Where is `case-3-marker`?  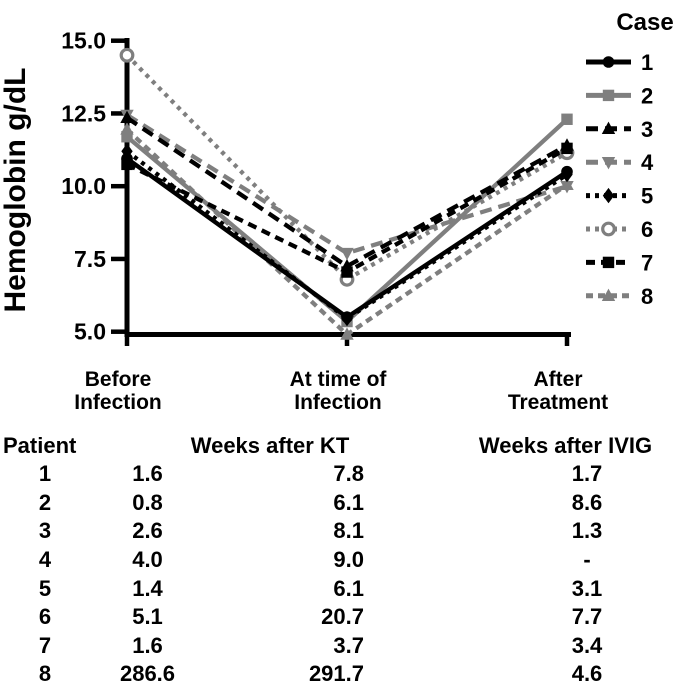
case-3-marker is located at coordinates (127, 117).